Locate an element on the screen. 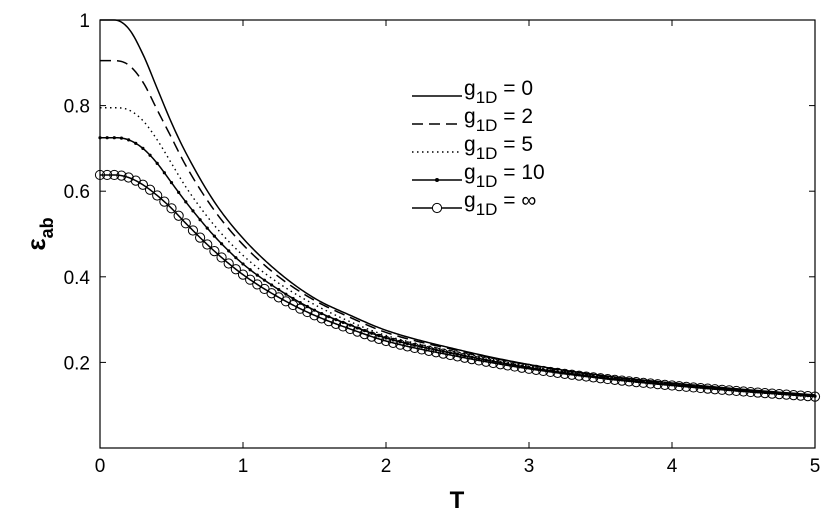 This screenshot has width=830, height=519. x-tick-label: 1 is located at coordinates (243, 466).